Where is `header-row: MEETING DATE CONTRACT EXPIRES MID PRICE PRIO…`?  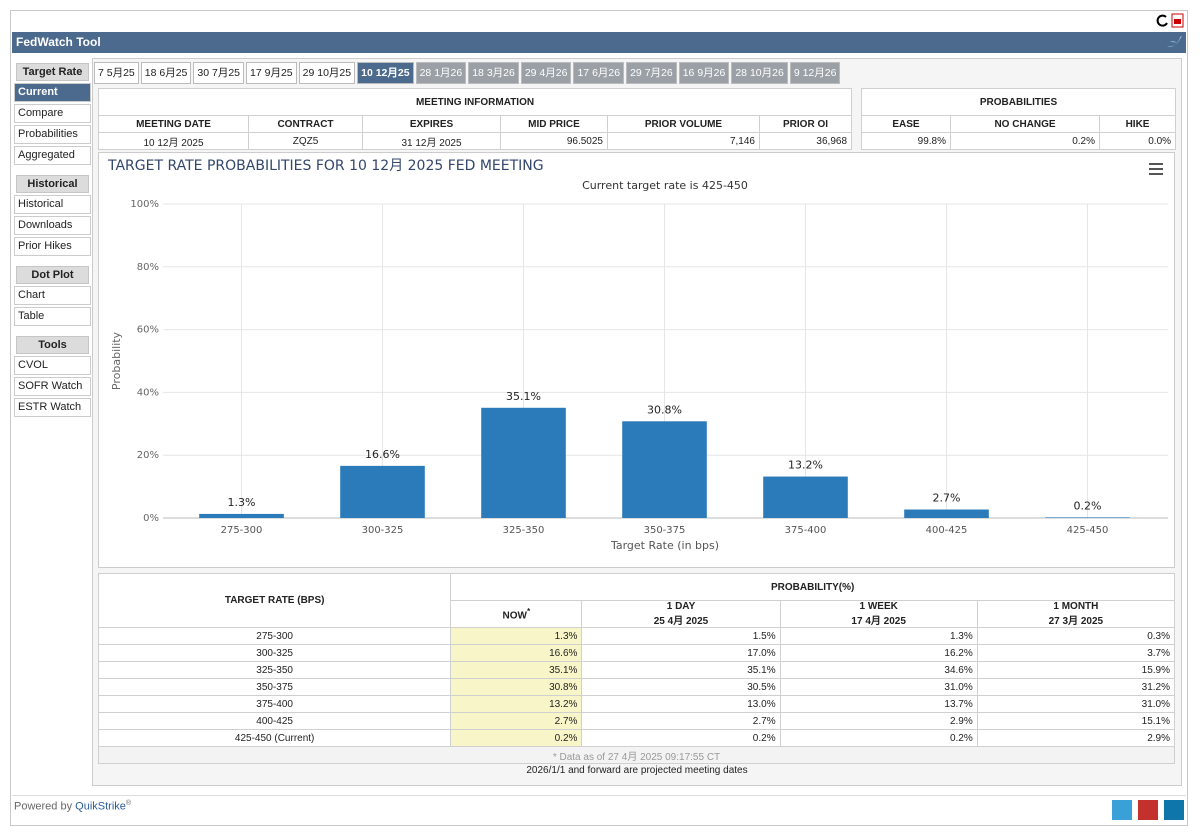
header-row: MEETING DATE CONTRACT EXPIRES MID PRICE PRIO… is located at coordinates (475, 124).